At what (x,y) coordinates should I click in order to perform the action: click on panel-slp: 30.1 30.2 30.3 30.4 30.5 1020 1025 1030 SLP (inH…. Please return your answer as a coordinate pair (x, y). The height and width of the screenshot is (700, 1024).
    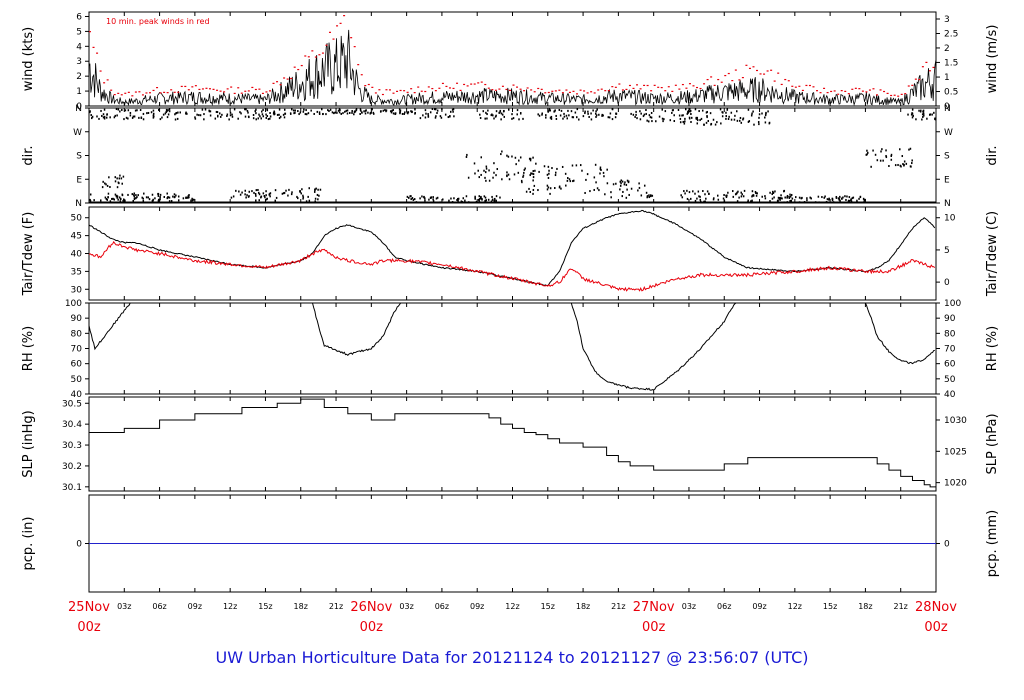
    Looking at the image, I should click on (510, 444).